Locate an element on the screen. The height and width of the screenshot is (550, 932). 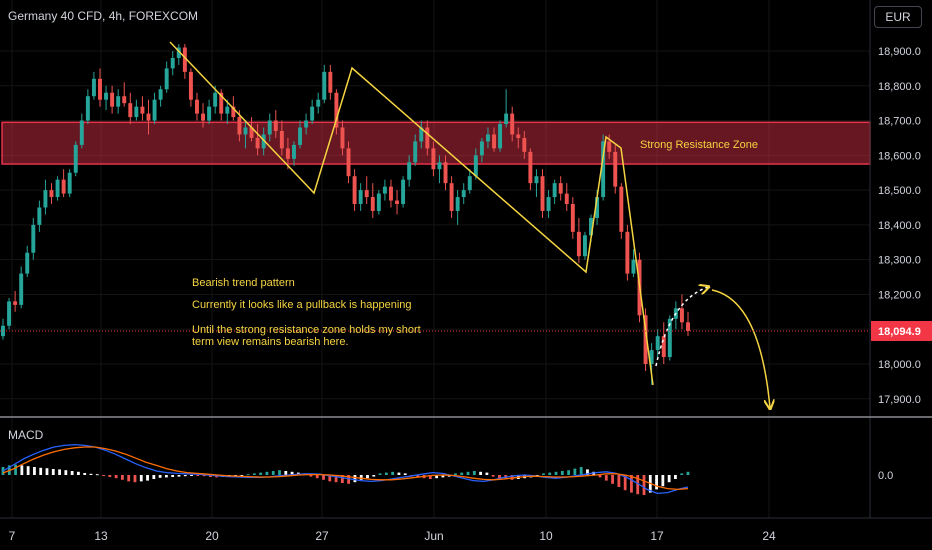
y-tick-label: 17,900.0 is located at coordinates (899, 400).